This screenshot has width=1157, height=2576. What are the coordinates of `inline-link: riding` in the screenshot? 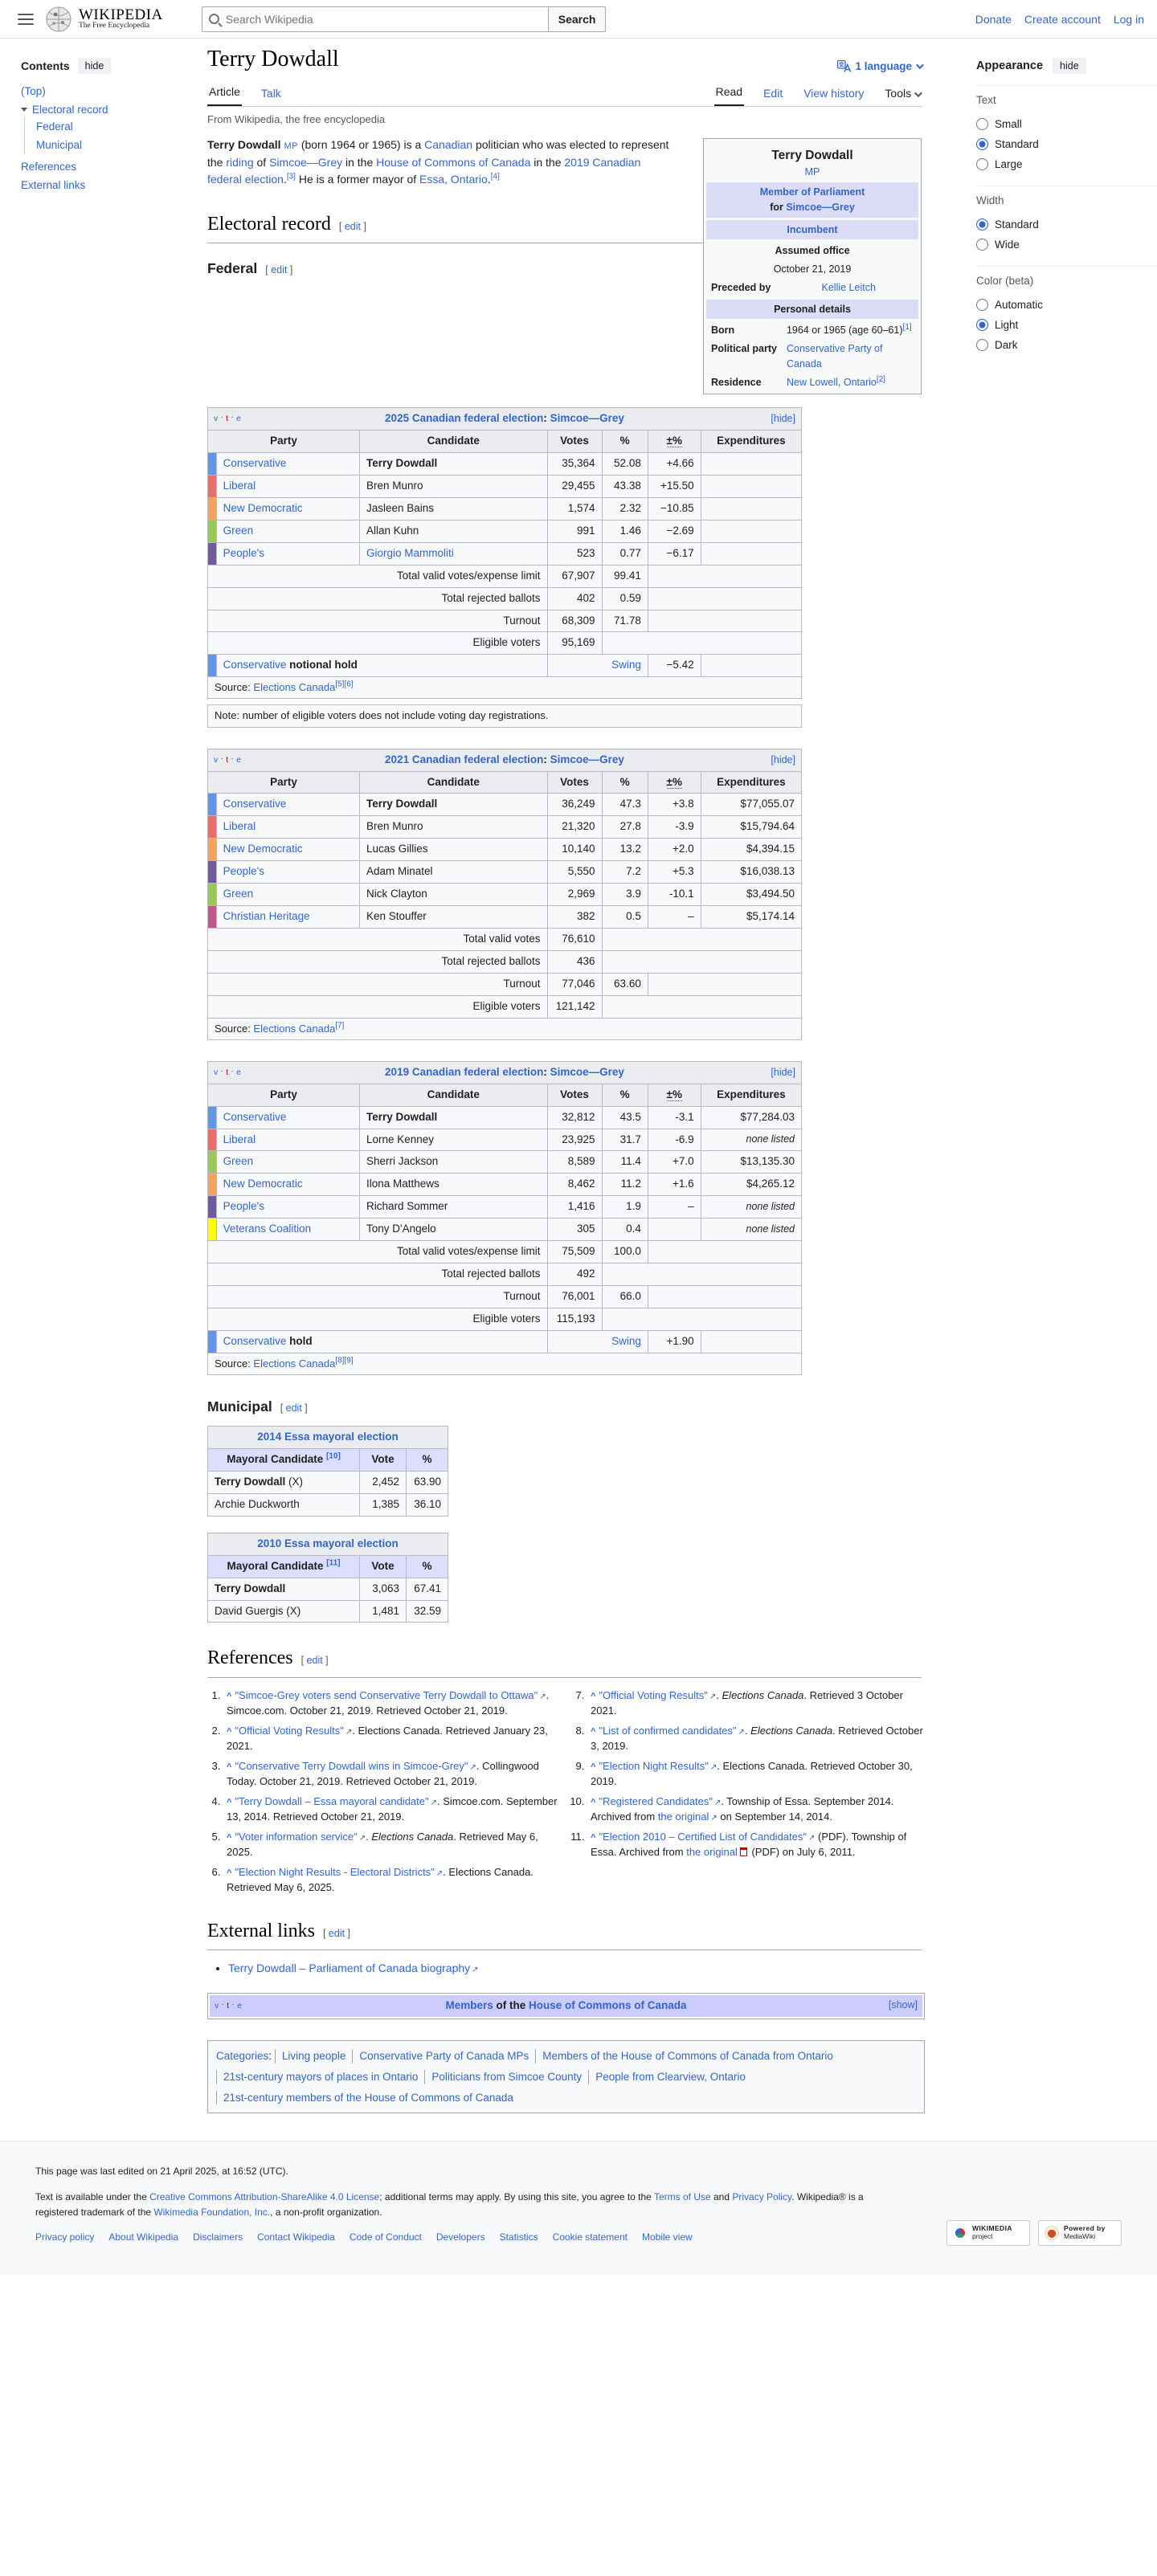 It's located at (240, 162).